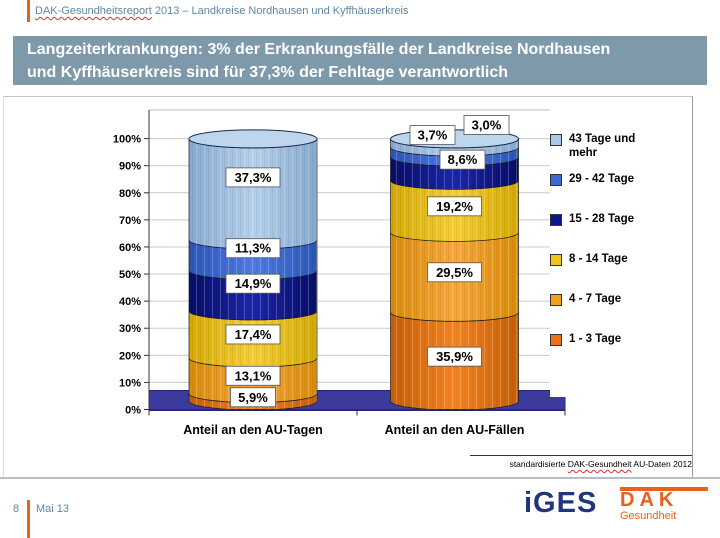  What do you see at coordinates (595, 339) in the screenshot?
I see `legend-label: 1 - 3 Tage` at bounding box center [595, 339].